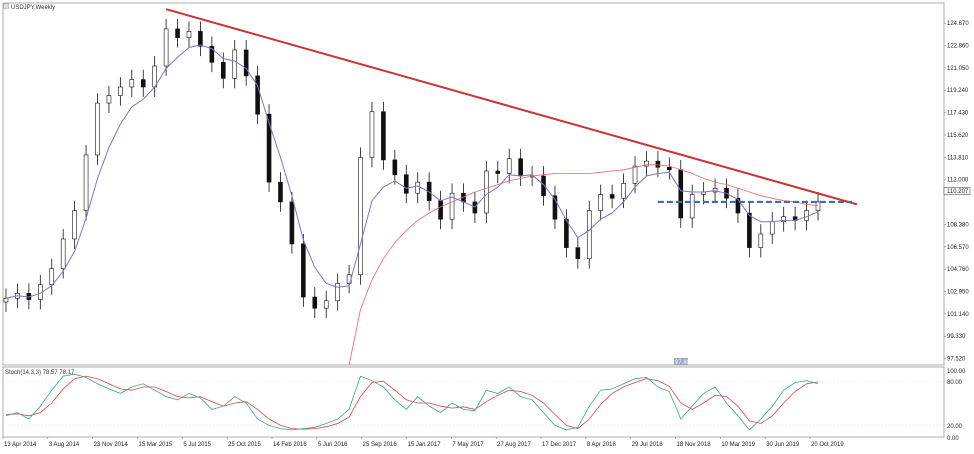 This screenshot has height=454, width=974. What do you see at coordinates (958, 136) in the screenshot?
I see `price-tick-label: 115.620` at bounding box center [958, 136].